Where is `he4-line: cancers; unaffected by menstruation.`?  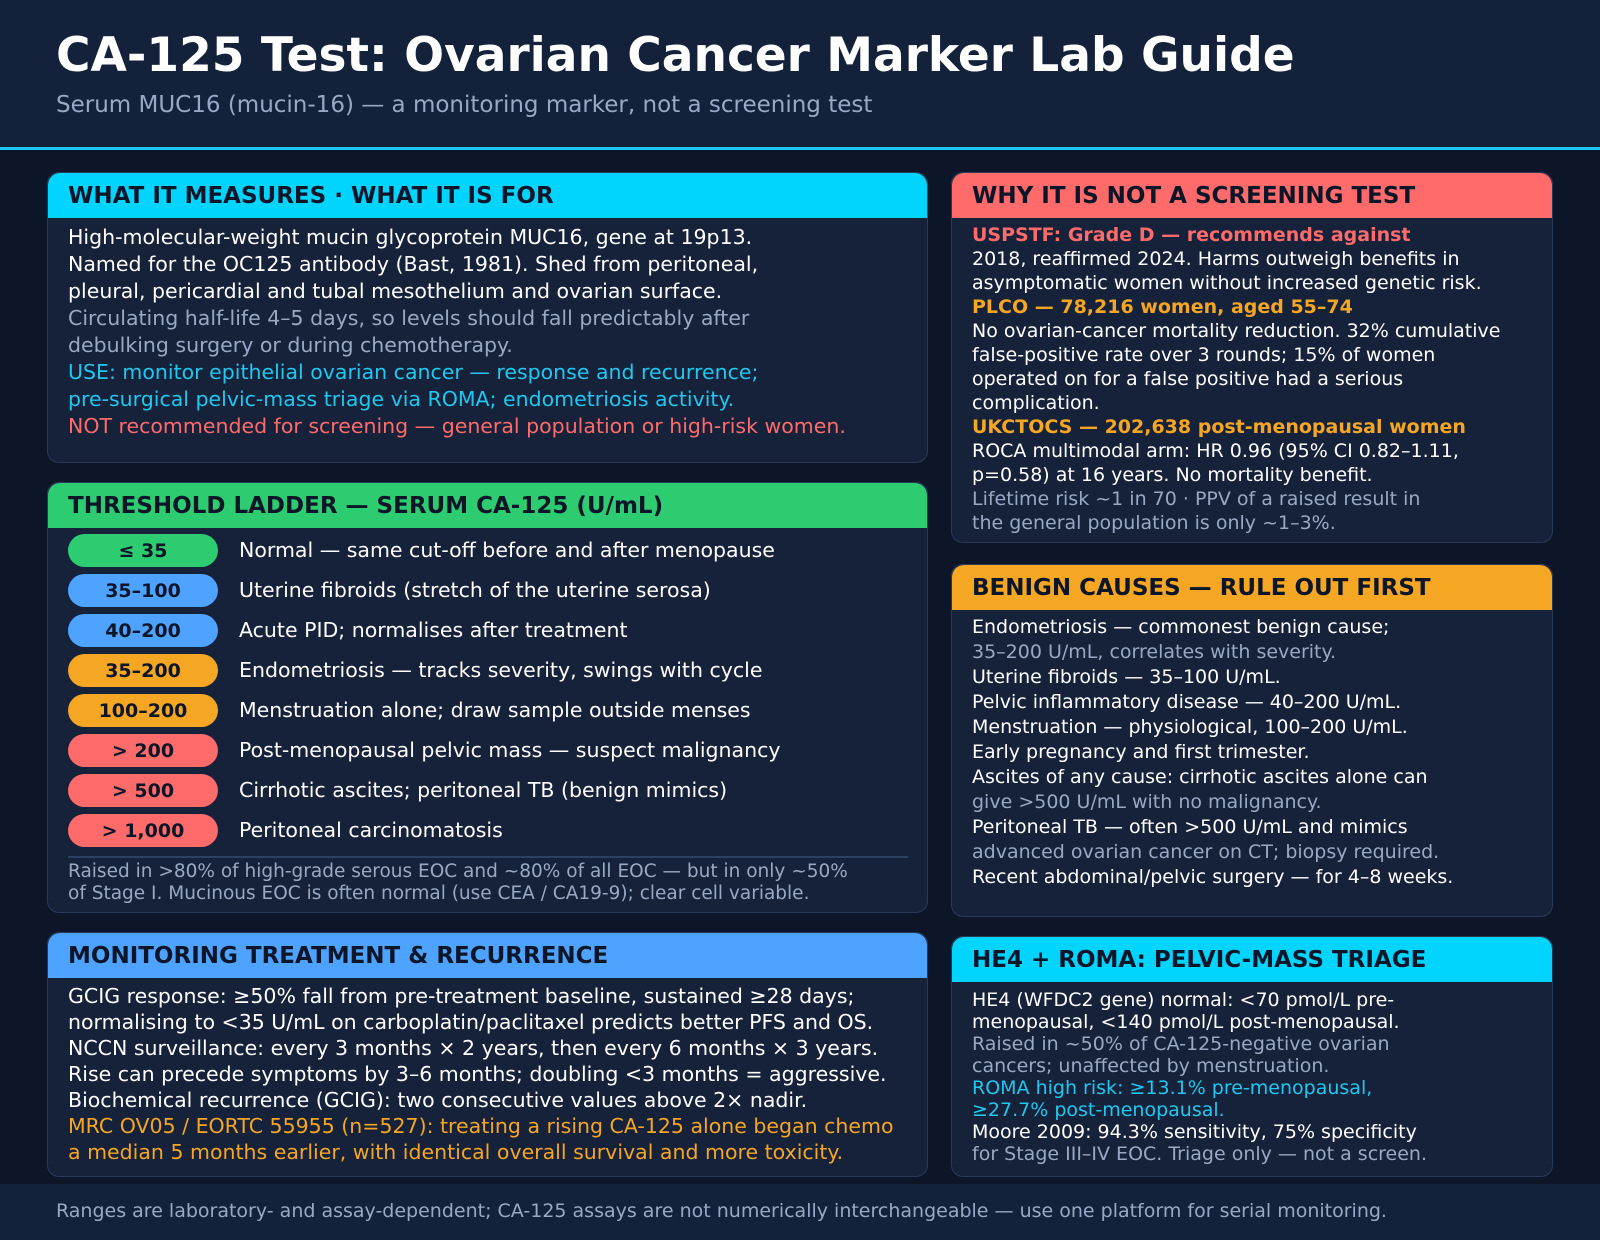 he4-line: cancers; unaffected by menstruation. is located at coordinates (1151, 1066).